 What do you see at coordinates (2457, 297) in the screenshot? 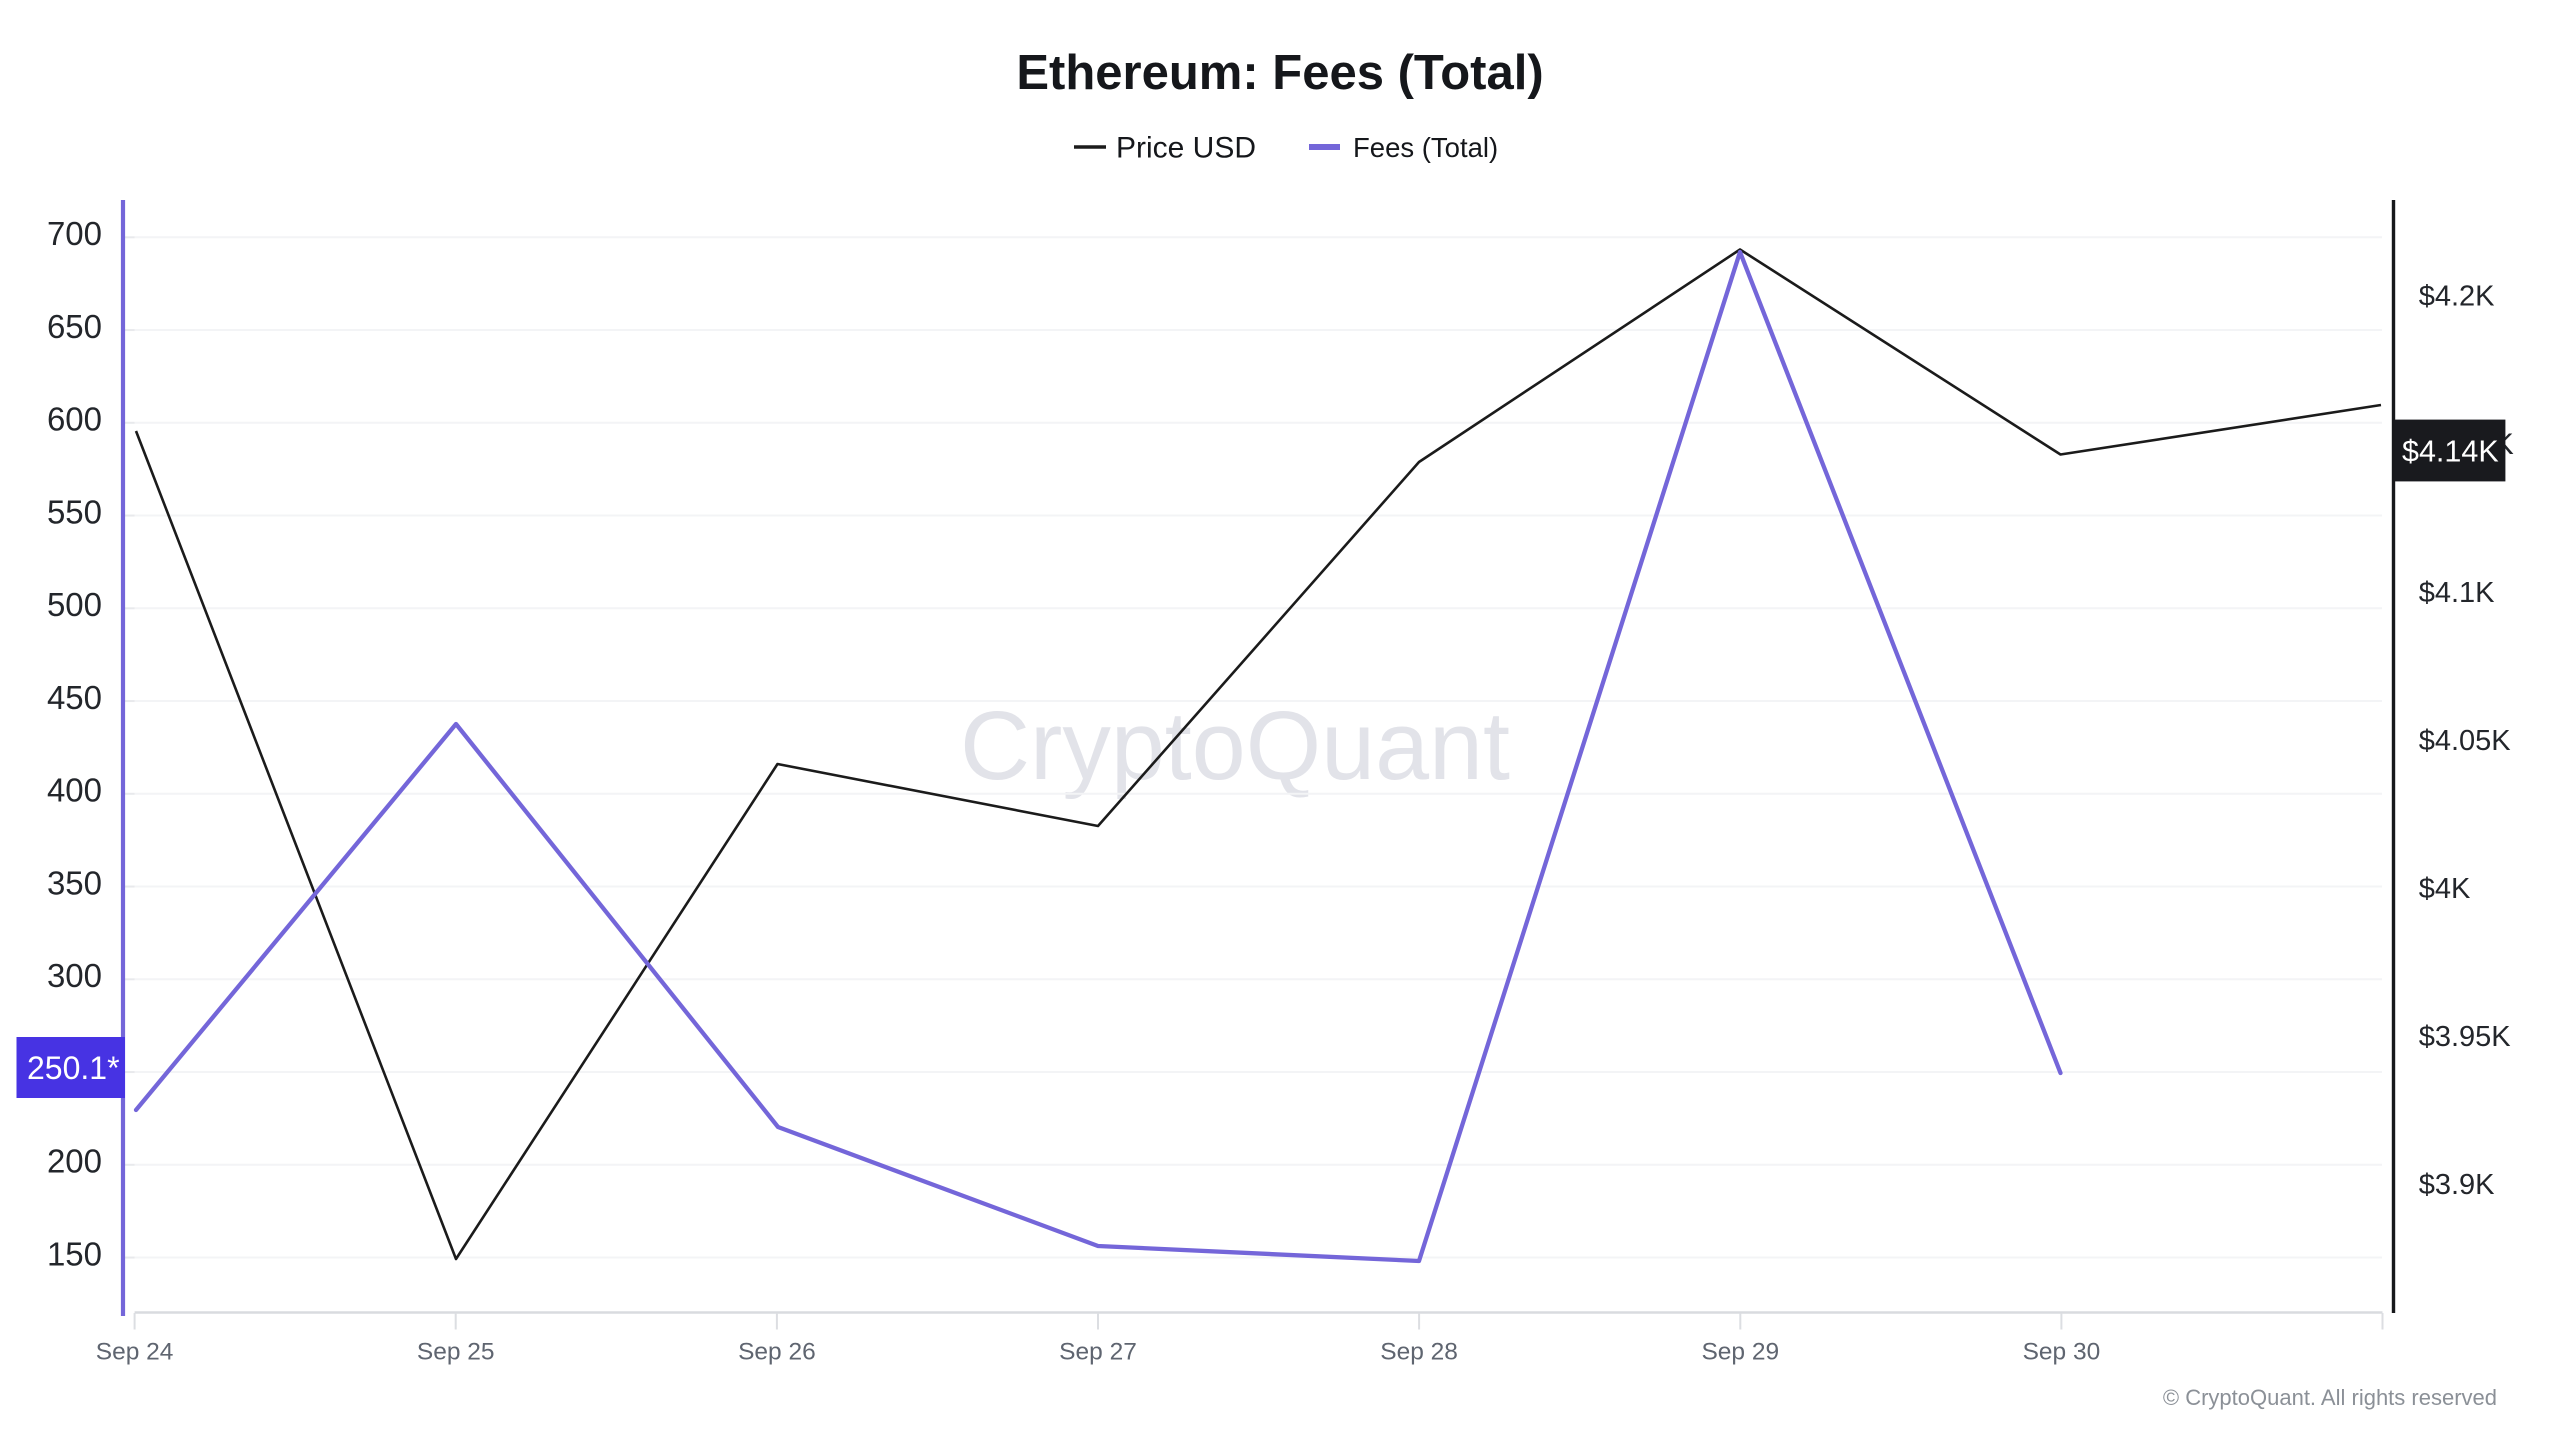
I see `svg-text: $4.2K` at bounding box center [2457, 297].